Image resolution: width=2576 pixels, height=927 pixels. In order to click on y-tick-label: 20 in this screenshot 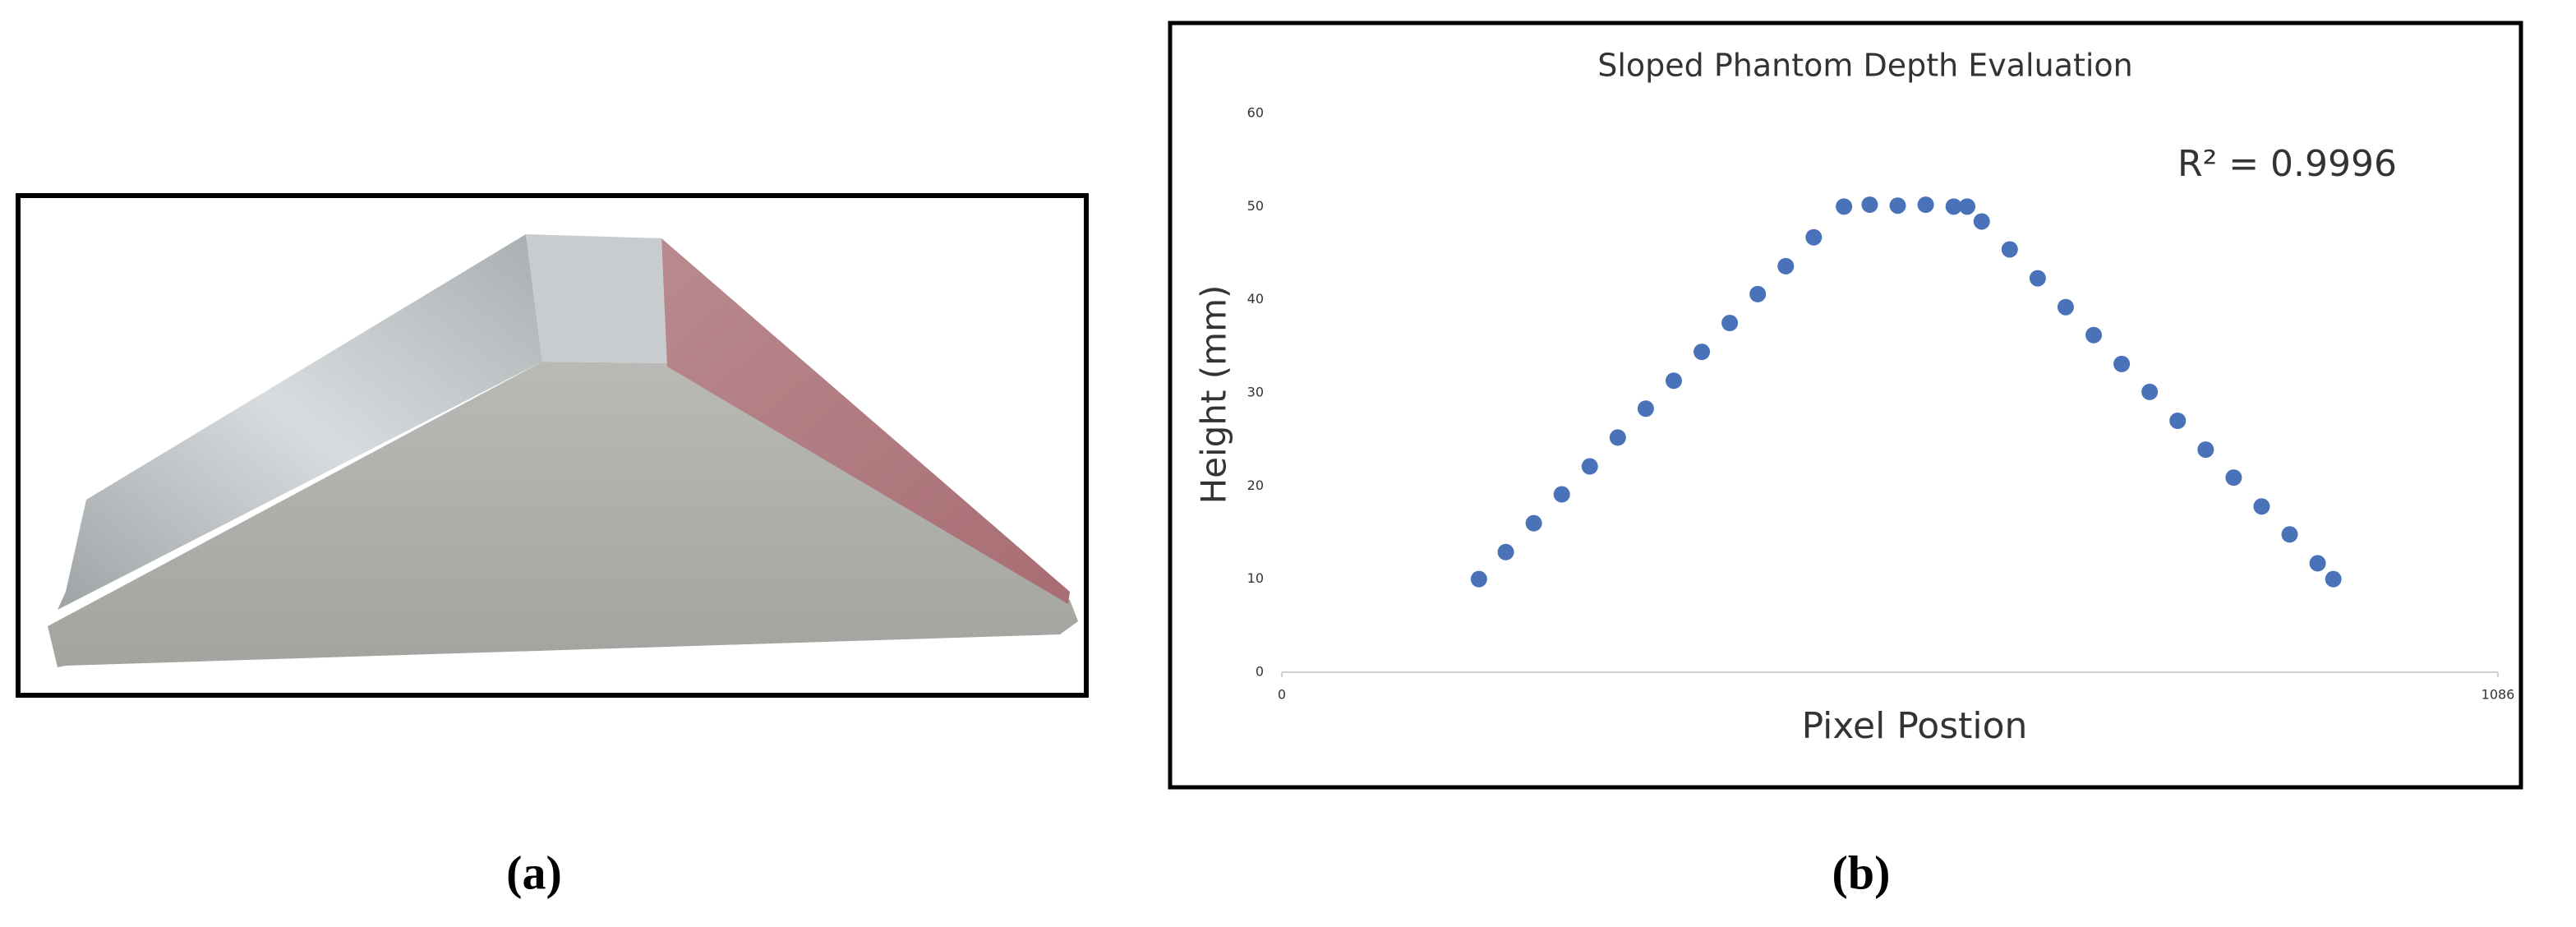, I will do `click(1255, 485)`.